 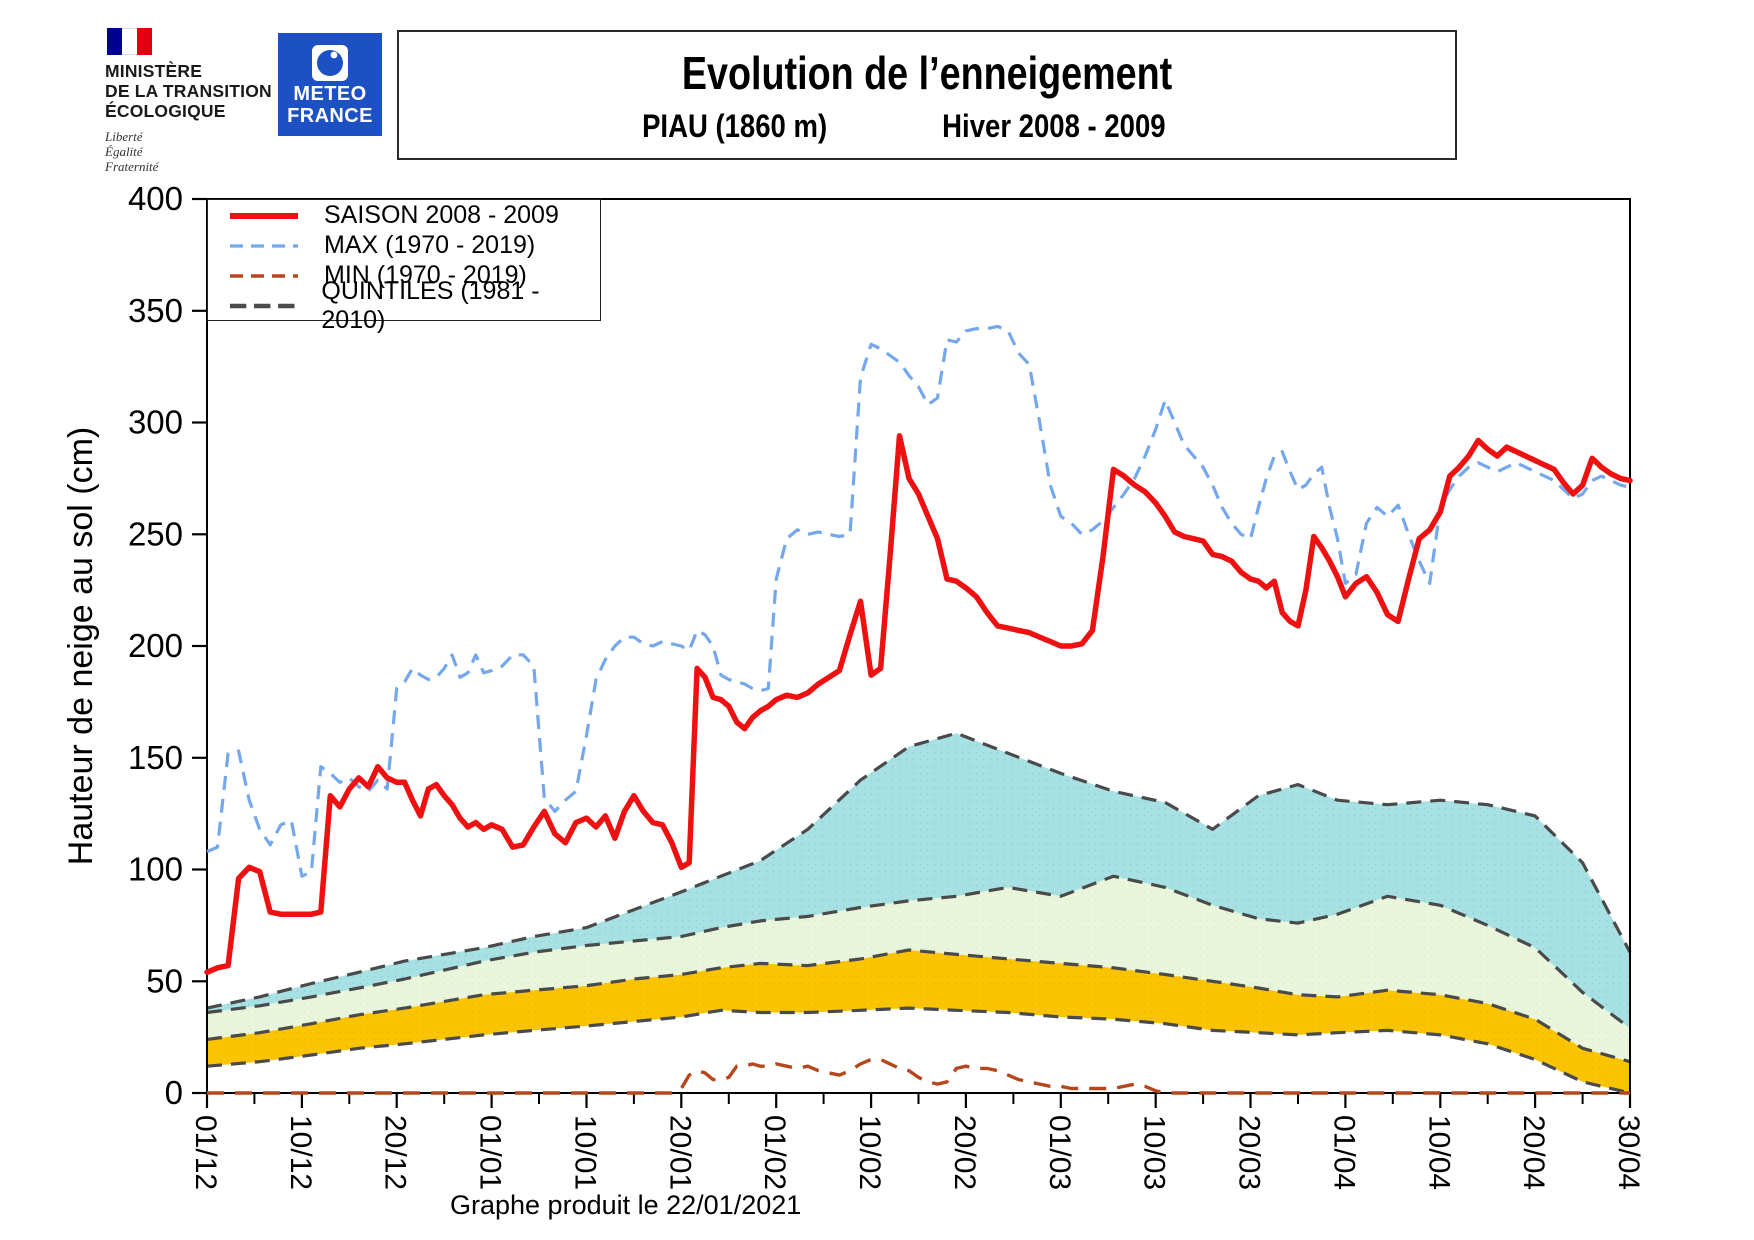 I want to click on band-q40-q60, so click(x=918, y=969).